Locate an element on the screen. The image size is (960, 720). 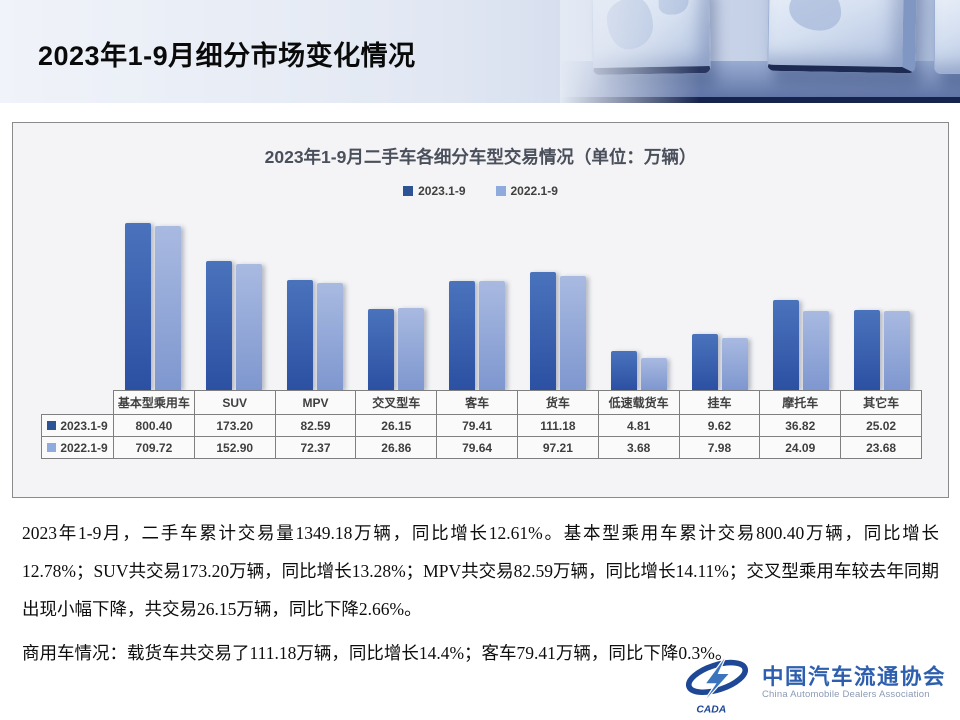
header-bottom-band is located at coordinates (760, 100).